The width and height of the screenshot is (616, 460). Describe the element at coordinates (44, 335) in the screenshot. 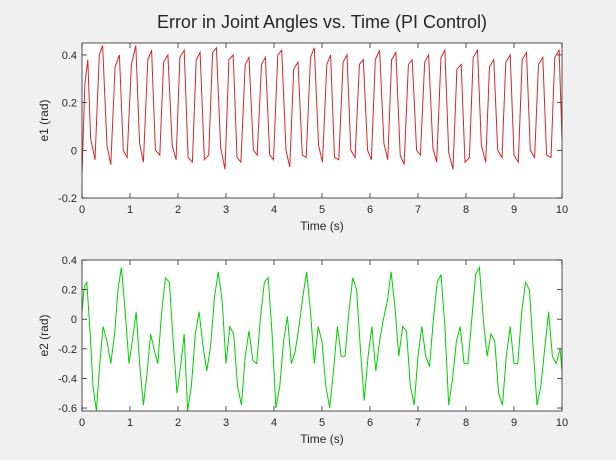

I see `y-axis-label: e2 (rad)` at that location.